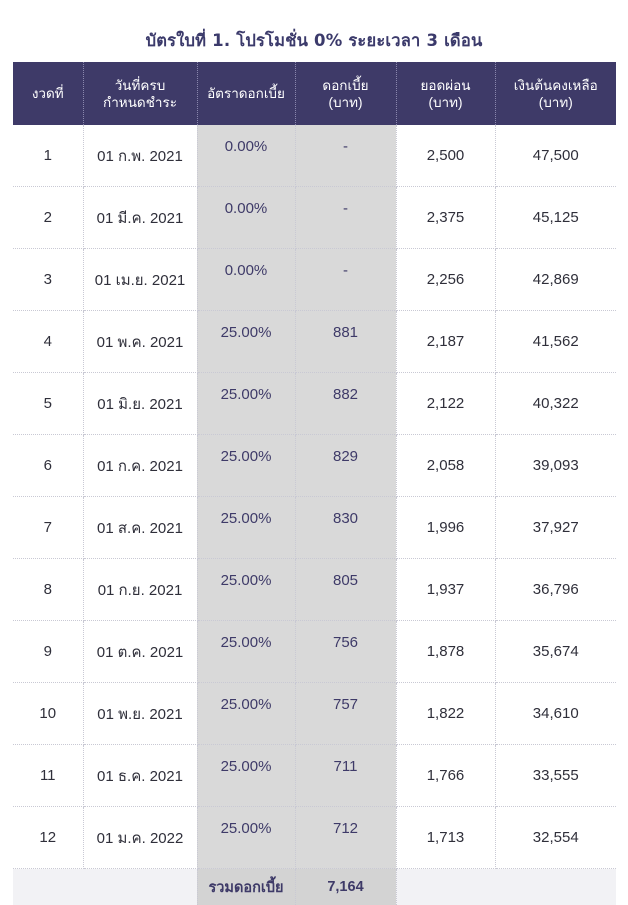  I want to click on total-row: รวมดอกเบี้ย 7,164, so click(314, 887).